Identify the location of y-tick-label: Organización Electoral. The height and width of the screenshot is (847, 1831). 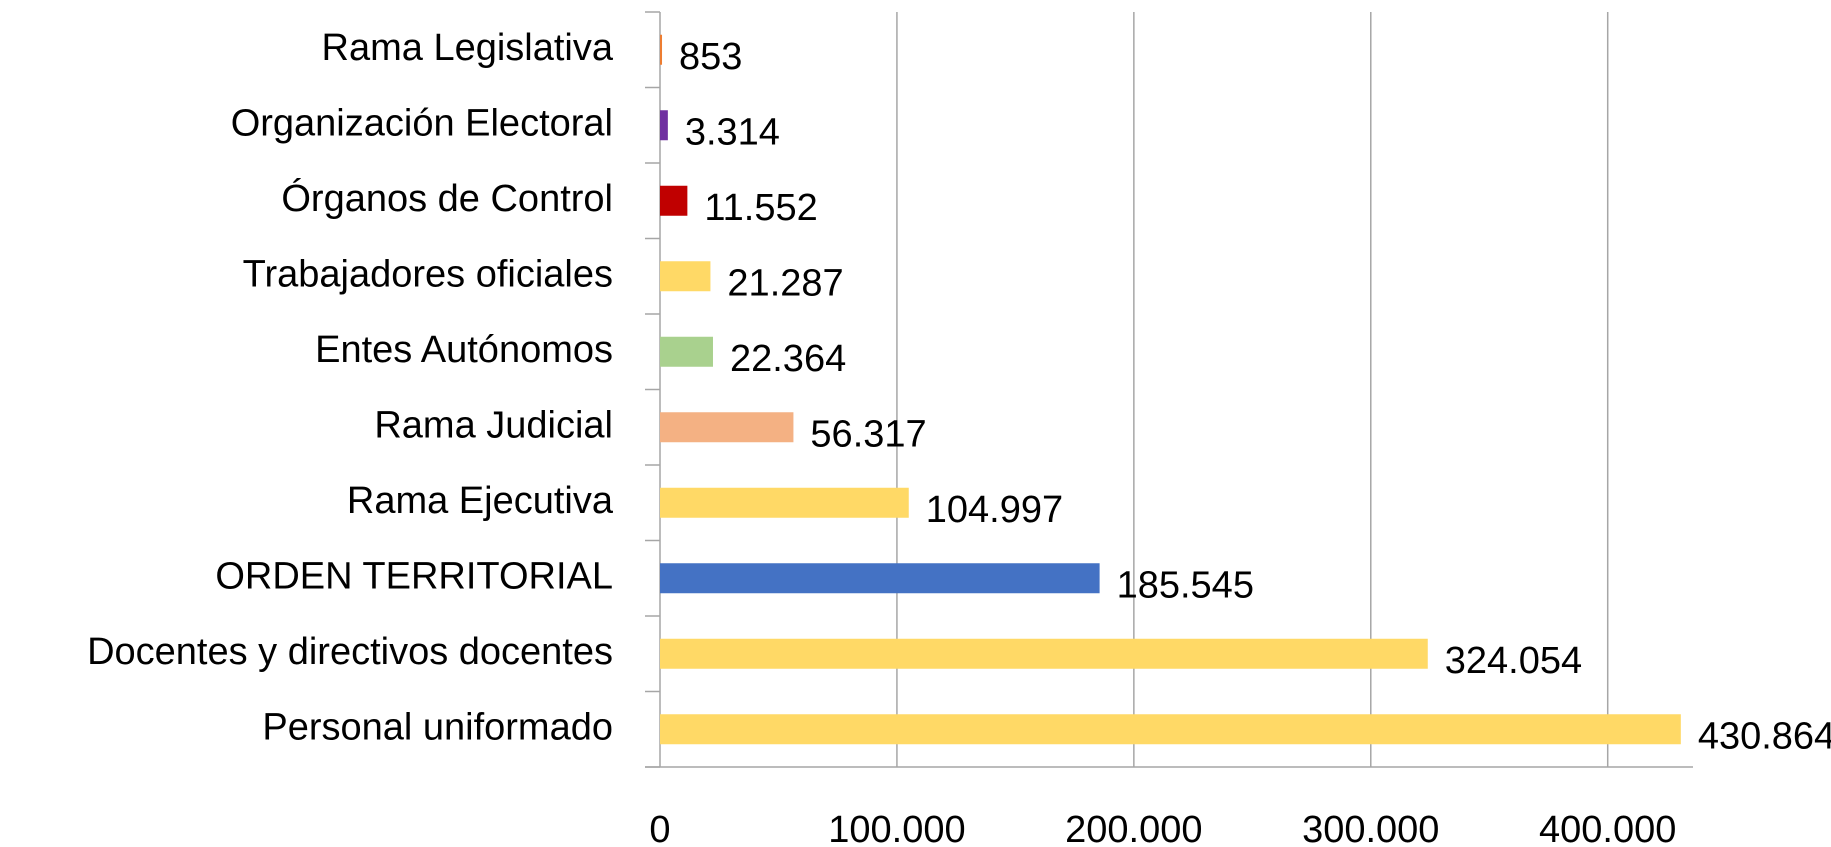
(422, 123).